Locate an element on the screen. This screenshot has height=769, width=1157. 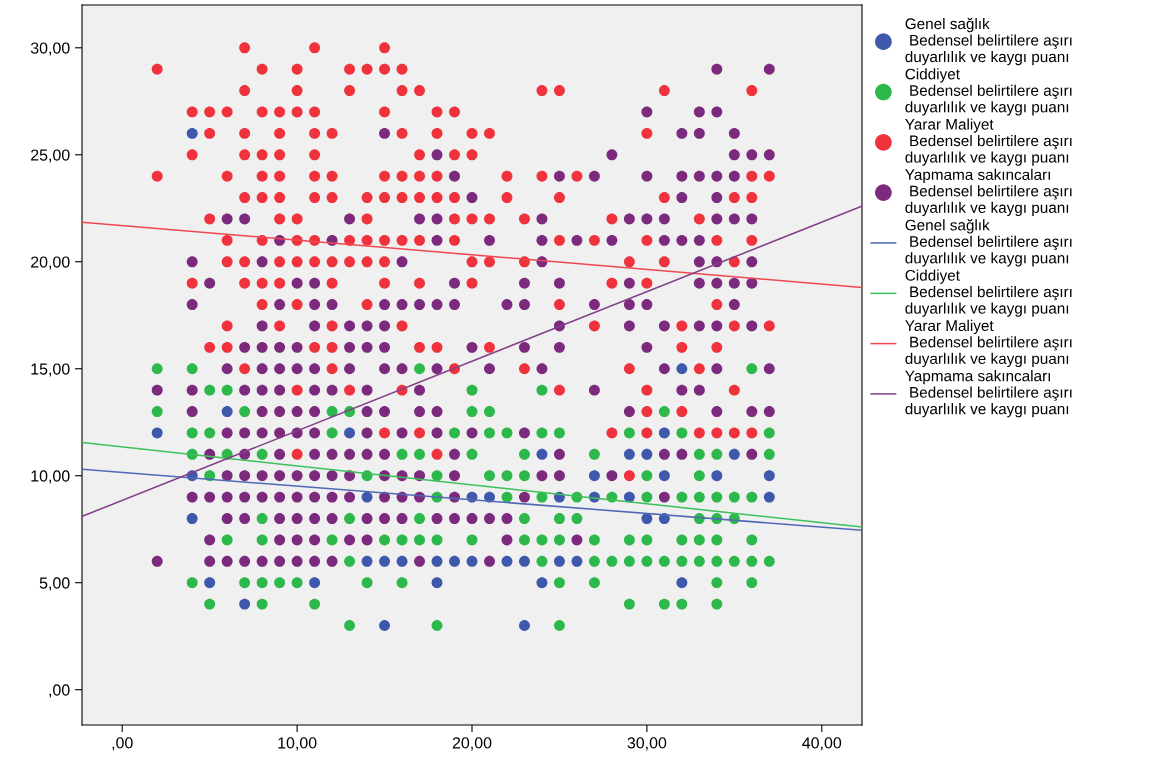
x-tick-label: 30,00 is located at coordinates (647, 744).